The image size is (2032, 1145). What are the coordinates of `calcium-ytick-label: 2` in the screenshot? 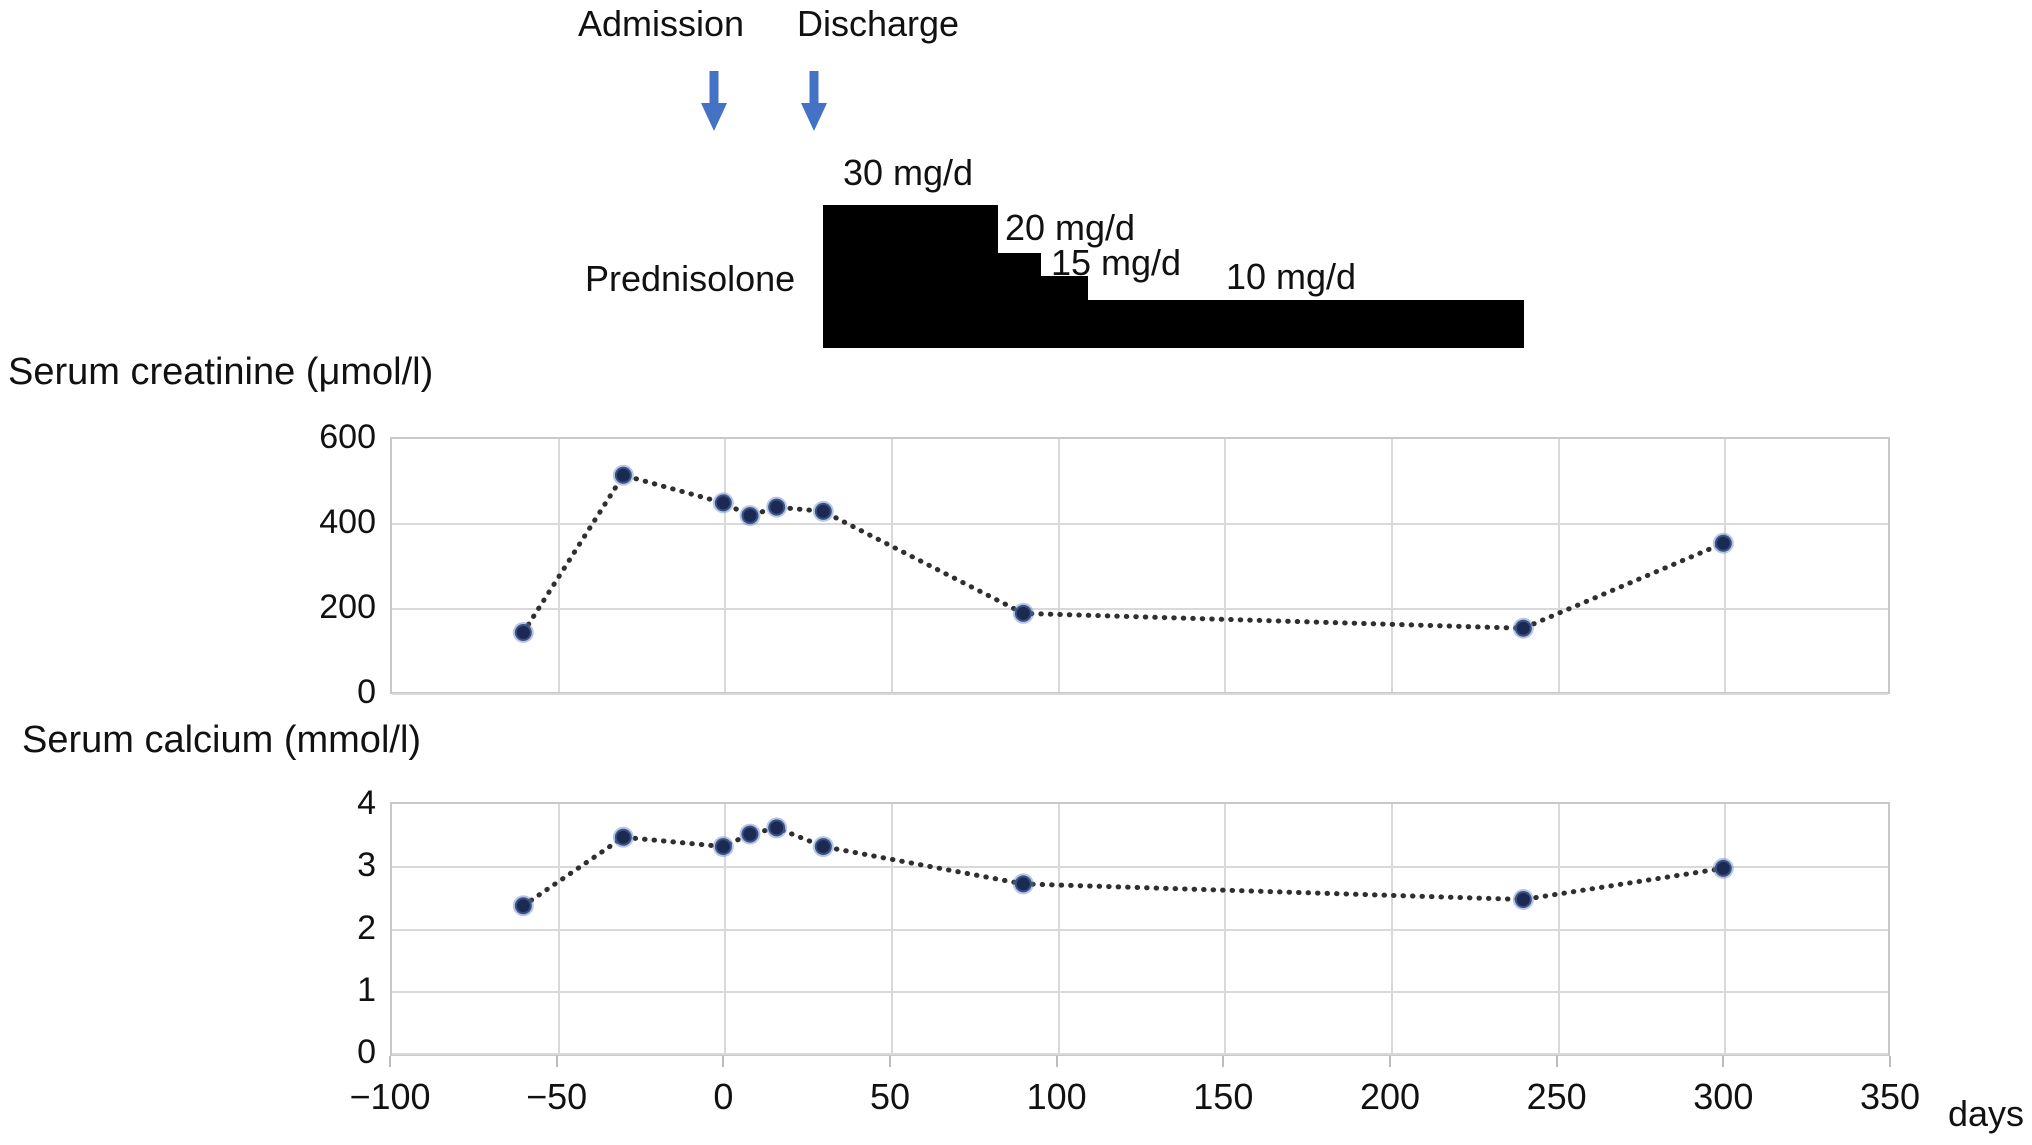 It's located at (366, 927).